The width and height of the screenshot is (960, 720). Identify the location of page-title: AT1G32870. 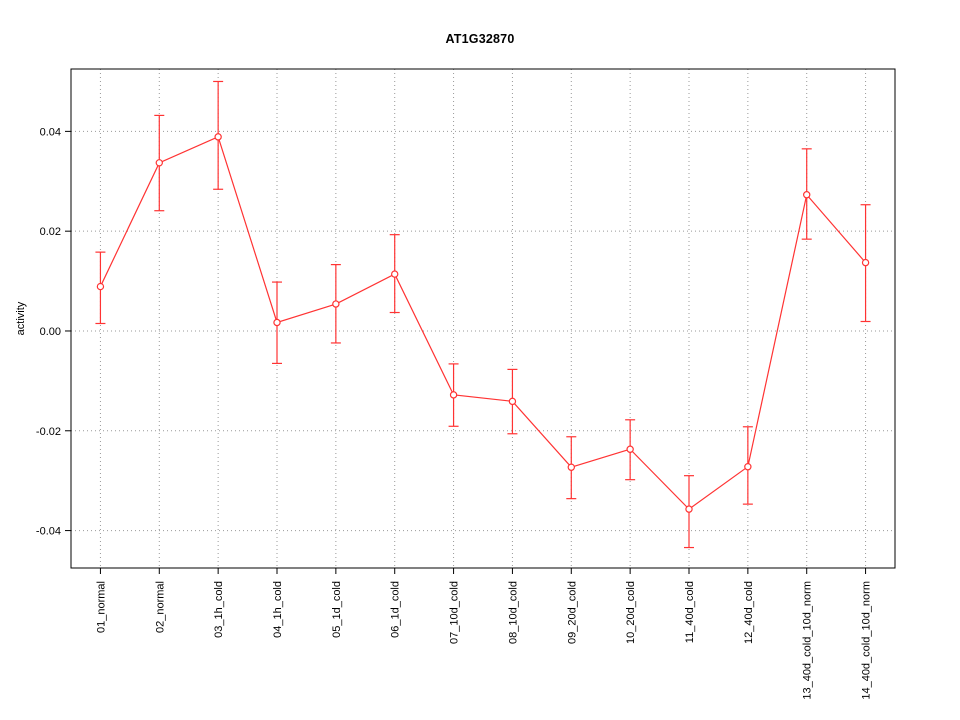
(480, 39).